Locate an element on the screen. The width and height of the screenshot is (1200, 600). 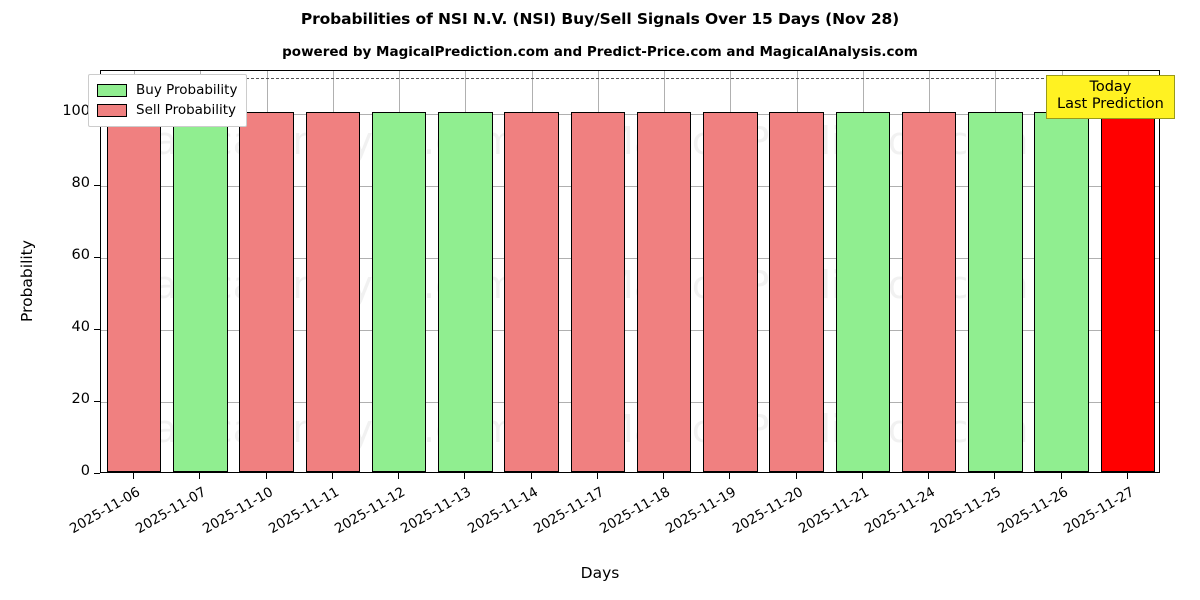
y-axis-label: Probability is located at coordinates (27, 280).